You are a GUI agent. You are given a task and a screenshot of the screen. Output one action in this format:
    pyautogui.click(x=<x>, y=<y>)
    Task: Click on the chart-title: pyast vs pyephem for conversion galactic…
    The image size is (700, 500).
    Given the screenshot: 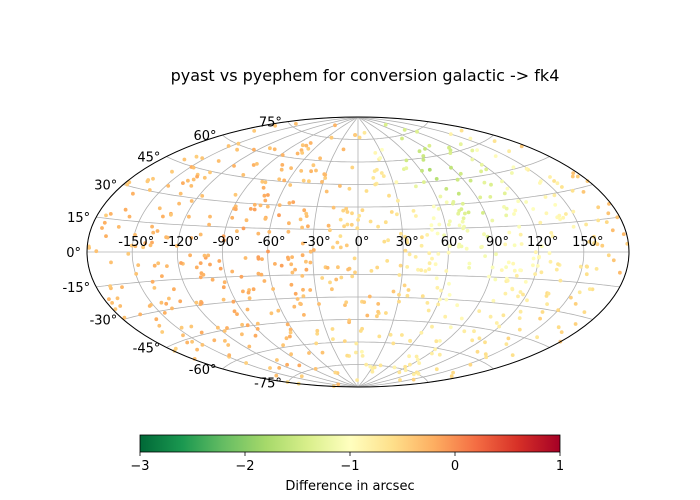 What is the action you would take?
    pyautogui.click(x=365, y=75)
    